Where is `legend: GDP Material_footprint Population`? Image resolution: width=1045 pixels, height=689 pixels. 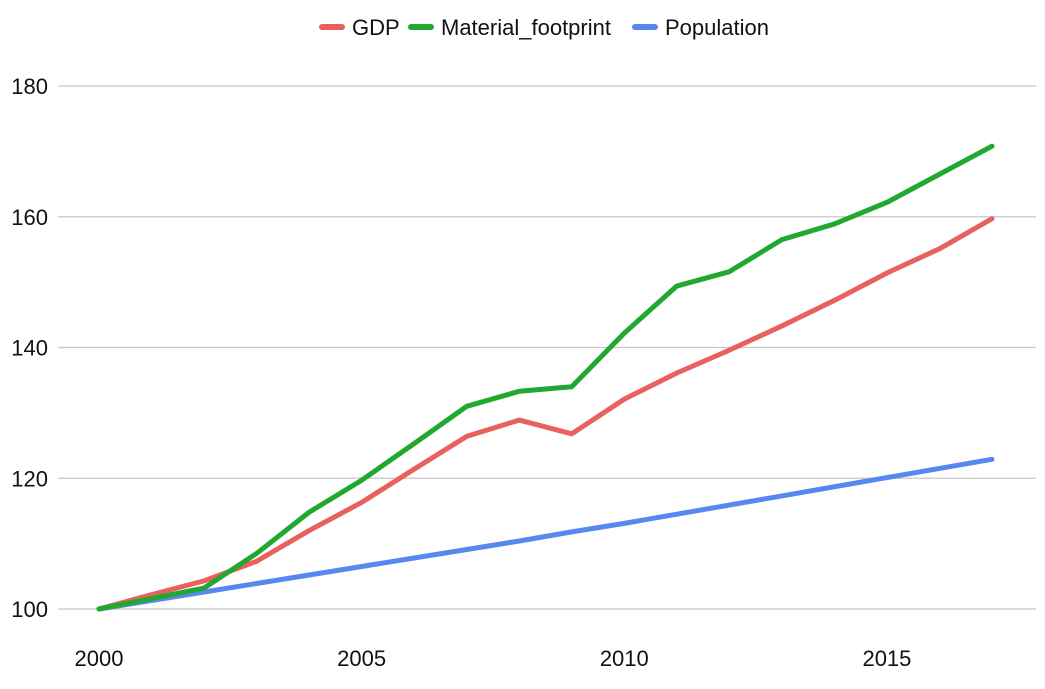 legend: GDP Material_footprint Population is located at coordinates (544, 27).